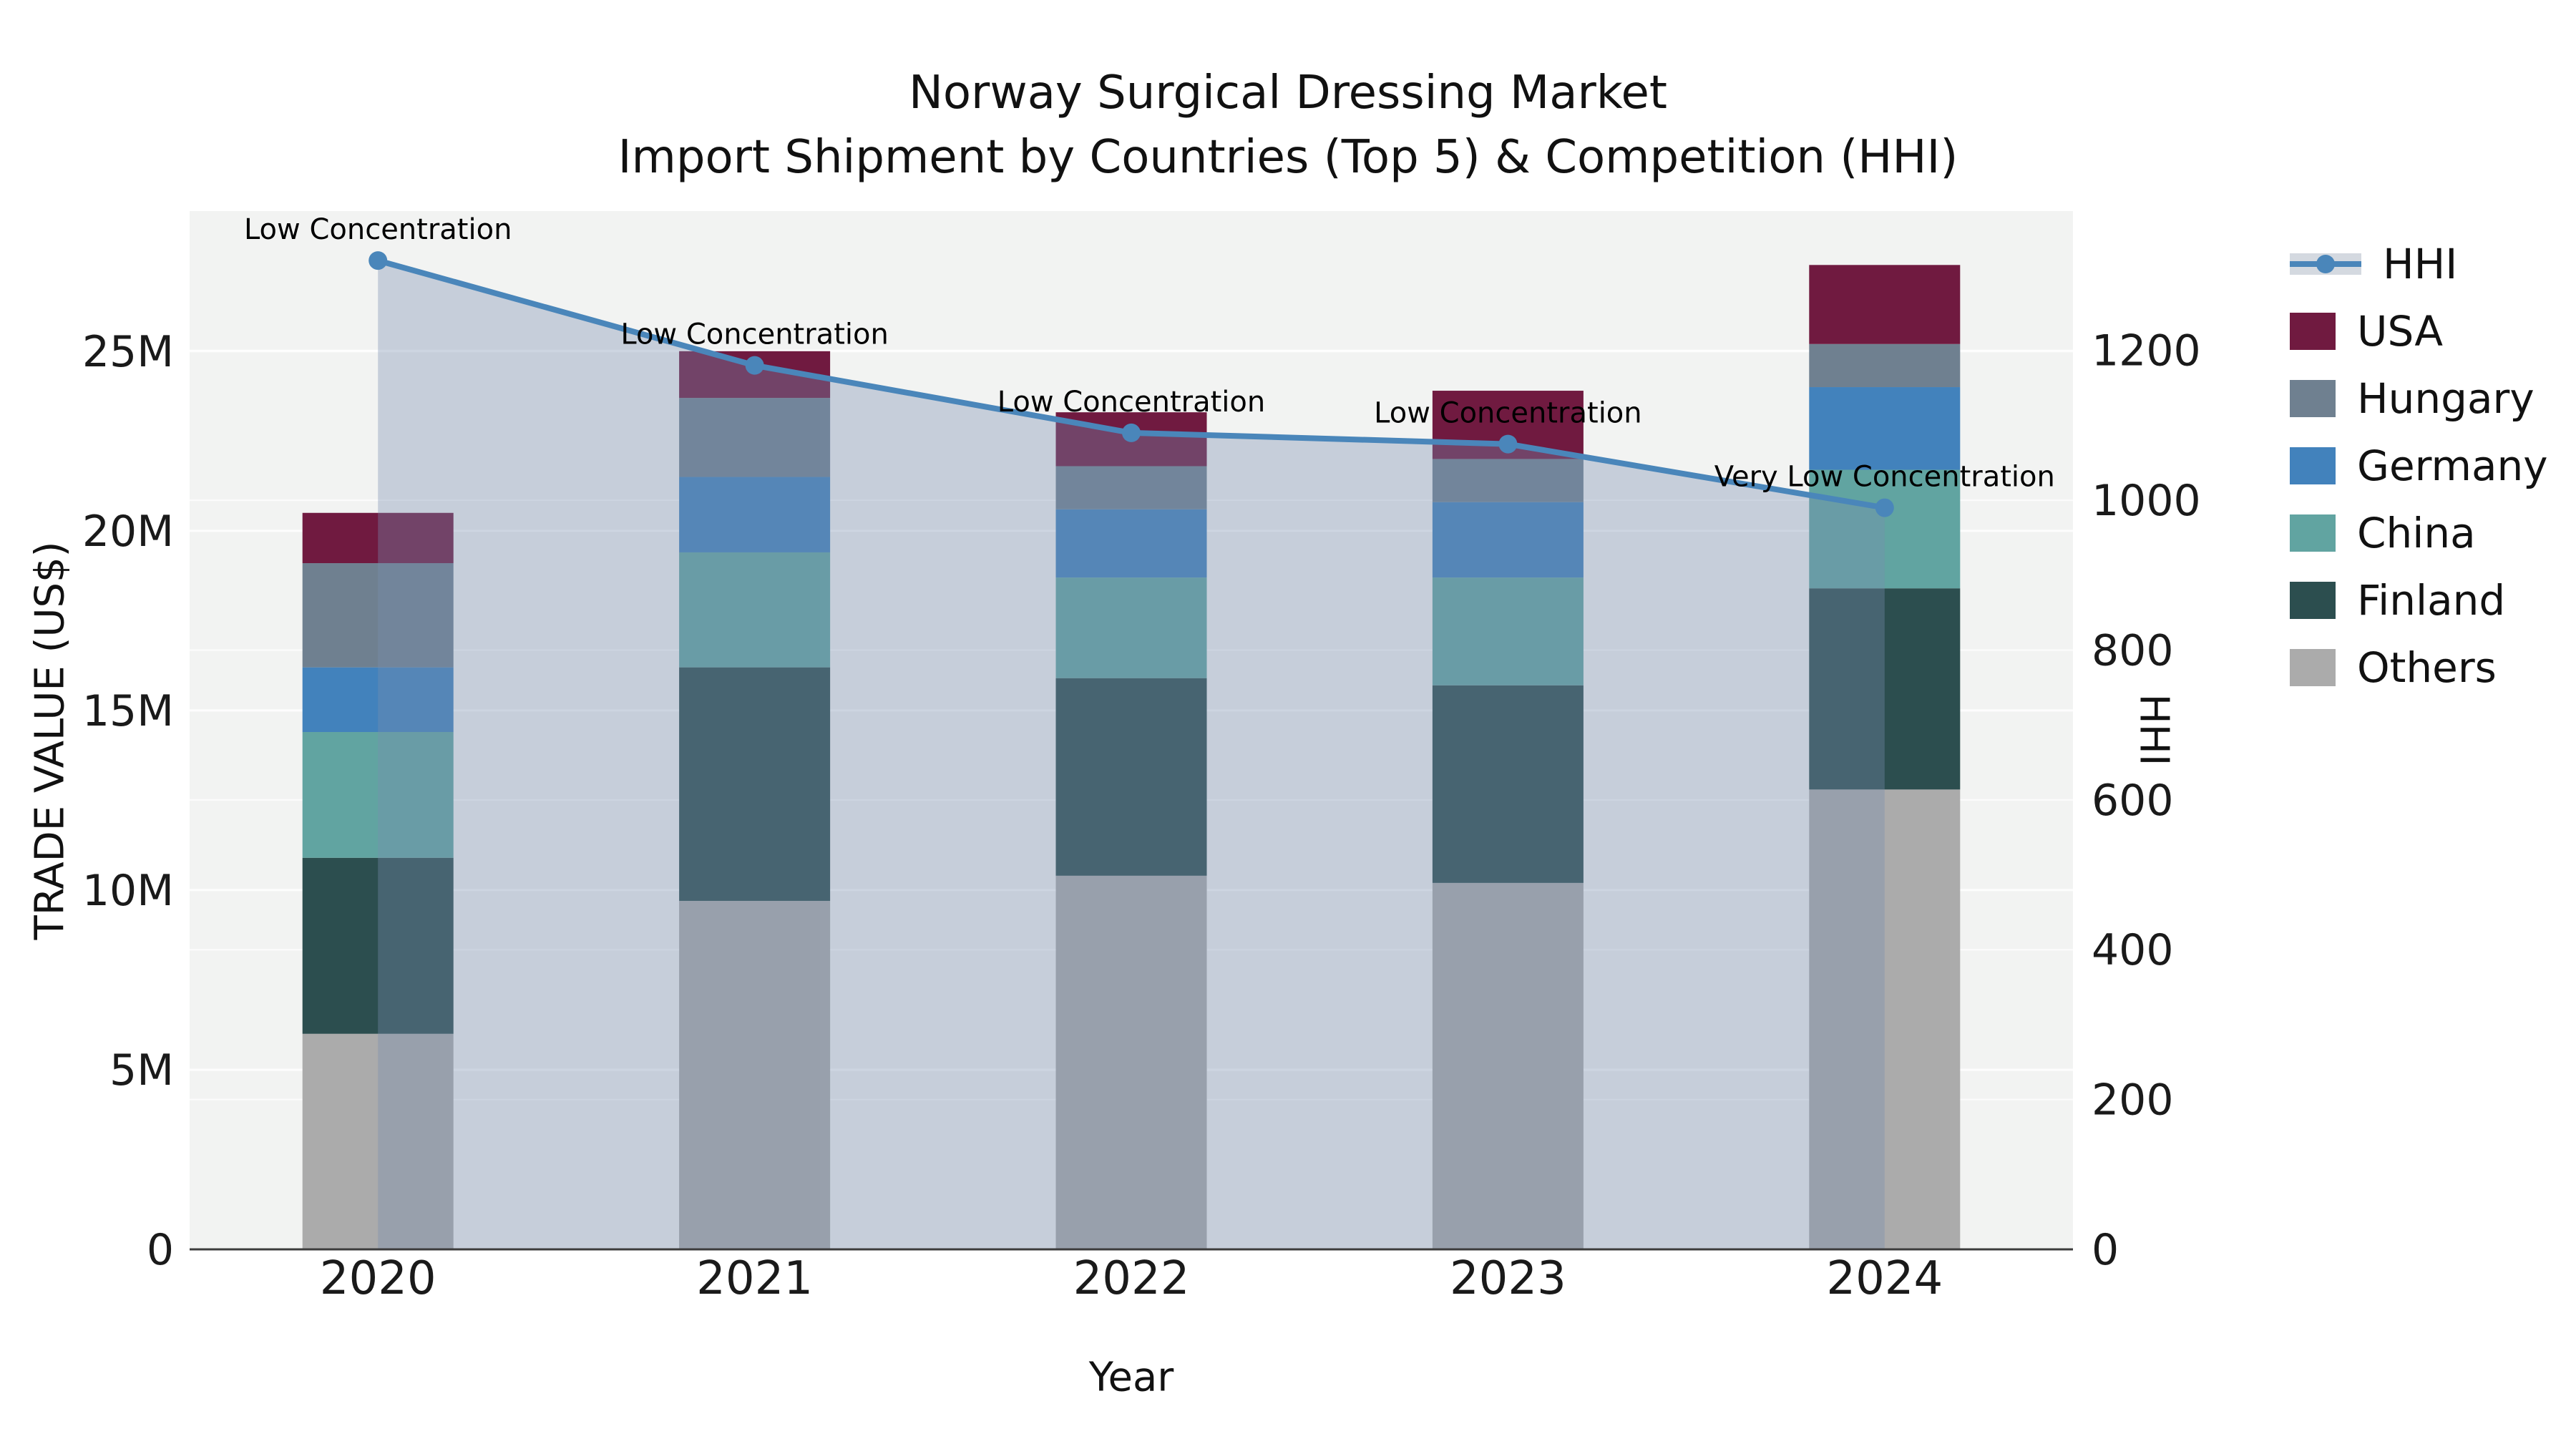 The width and height of the screenshot is (2576, 1449). I want to click on bar-segment-usa-2024, so click(1885, 304).